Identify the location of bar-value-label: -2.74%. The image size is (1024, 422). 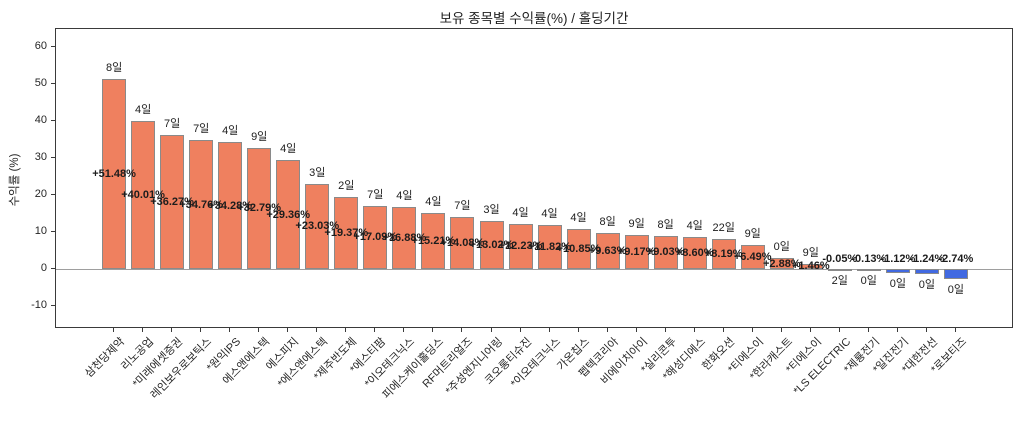
(956, 259).